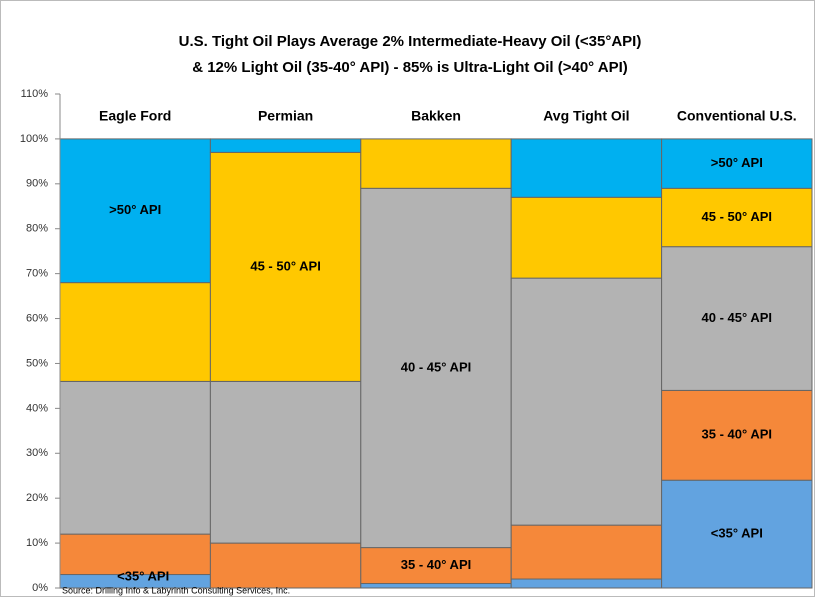 The image size is (815, 597). I want to click on y-tick-label: 10%, so click(37, 543).